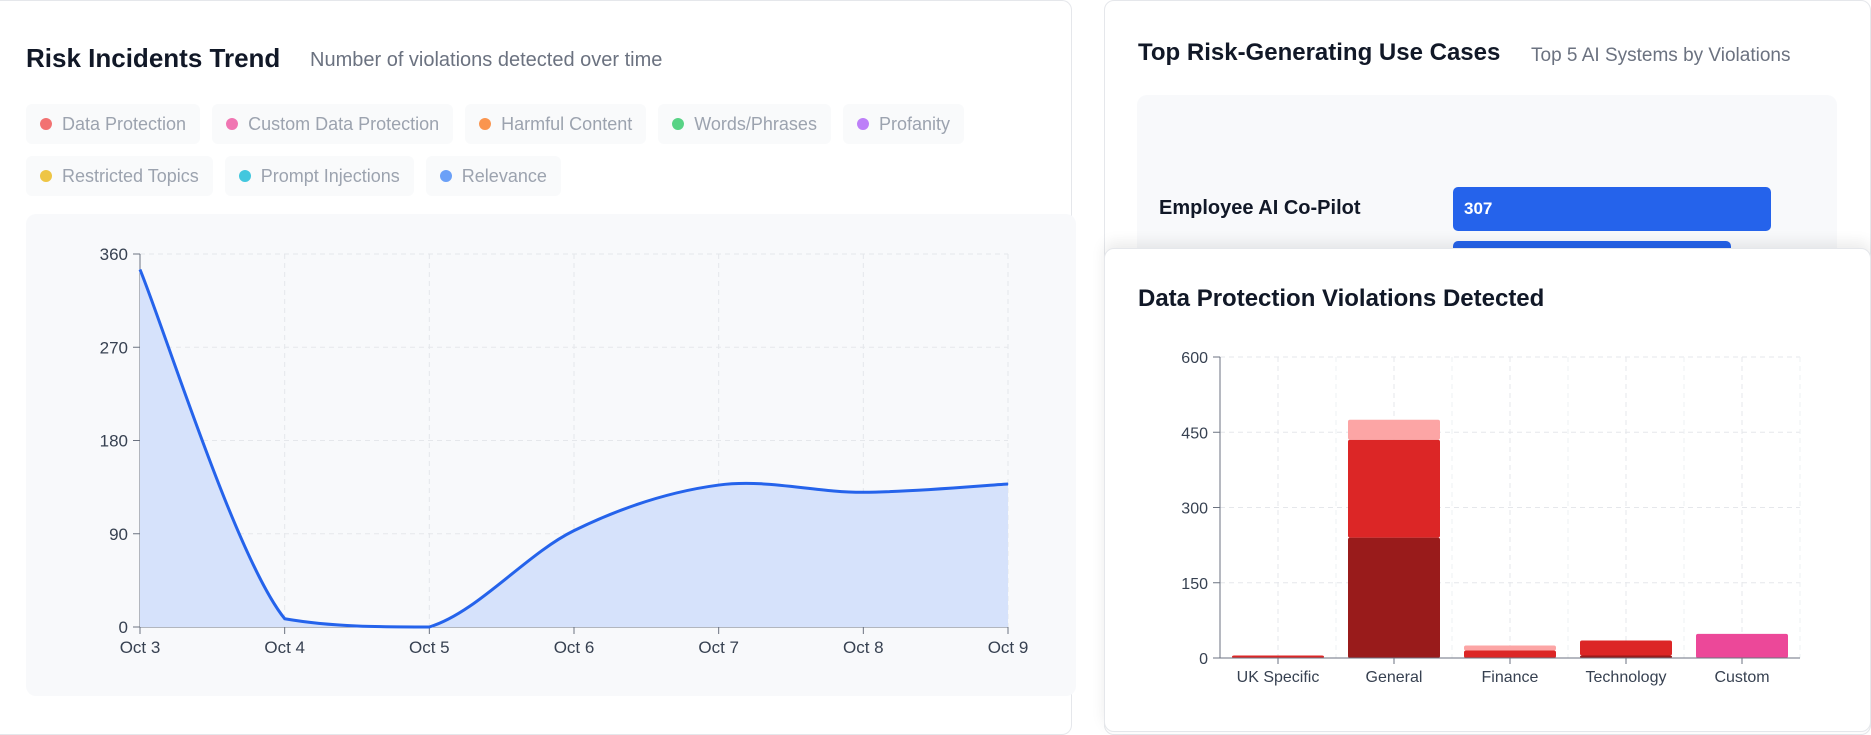 The width and height of the screenshot is (1871, 735). Describe the element at coordinates (1741, 677) in the screenshot. I see `x-tick-label: Custom` at that location.